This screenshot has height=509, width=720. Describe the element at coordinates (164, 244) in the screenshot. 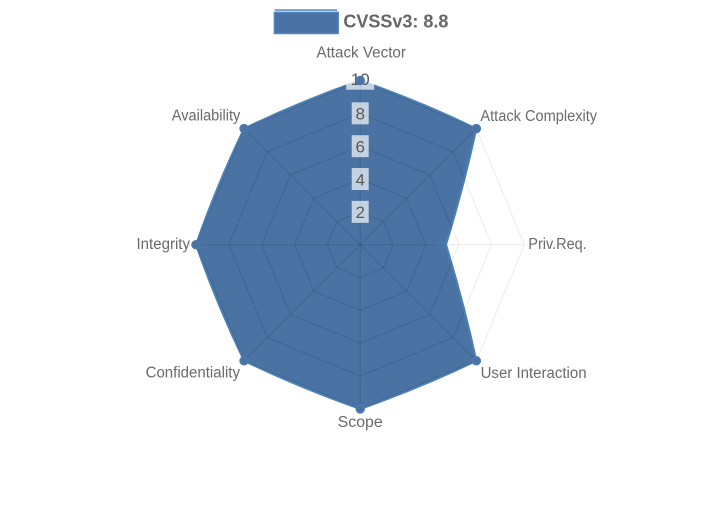

I see `svg-text: Integrity` at that location.